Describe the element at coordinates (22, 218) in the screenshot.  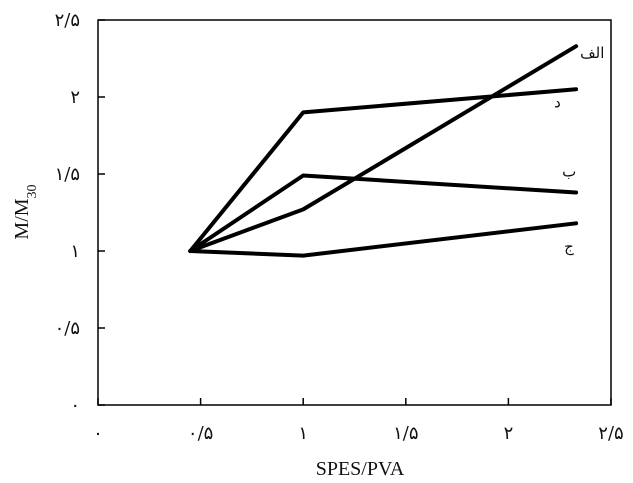
I see `y-axis-title-main: M/M` at that location.